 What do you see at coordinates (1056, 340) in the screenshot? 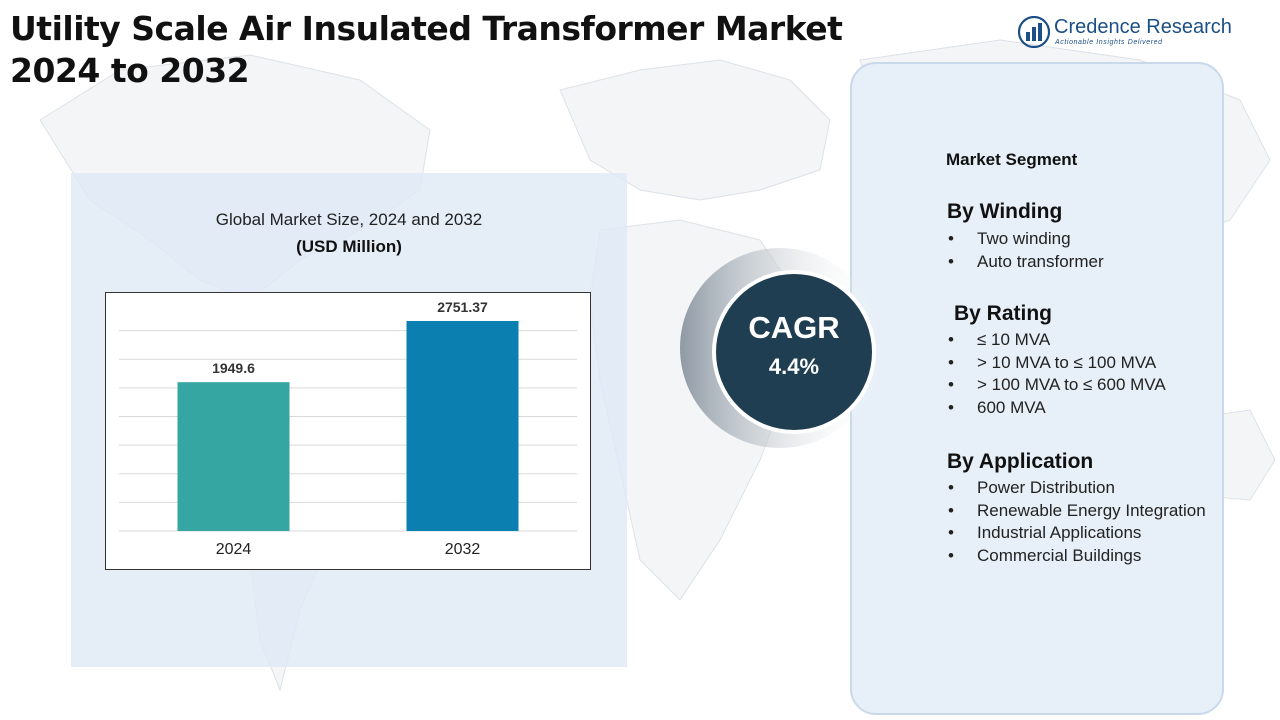
I see `list-item: ≤ 10 MVA` at bounding box center [1056, 340].